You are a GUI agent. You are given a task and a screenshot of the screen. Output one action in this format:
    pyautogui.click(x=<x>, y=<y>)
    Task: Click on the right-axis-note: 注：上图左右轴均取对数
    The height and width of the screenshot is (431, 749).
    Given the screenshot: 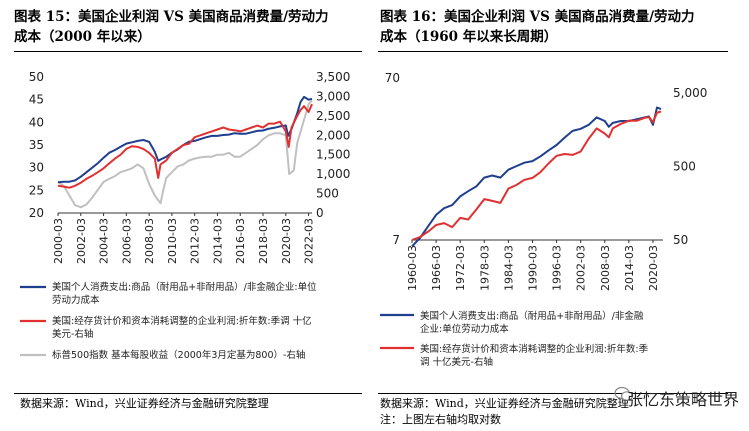 What is the action you would take?
    pyautogui.click(x=440, y=419)
    